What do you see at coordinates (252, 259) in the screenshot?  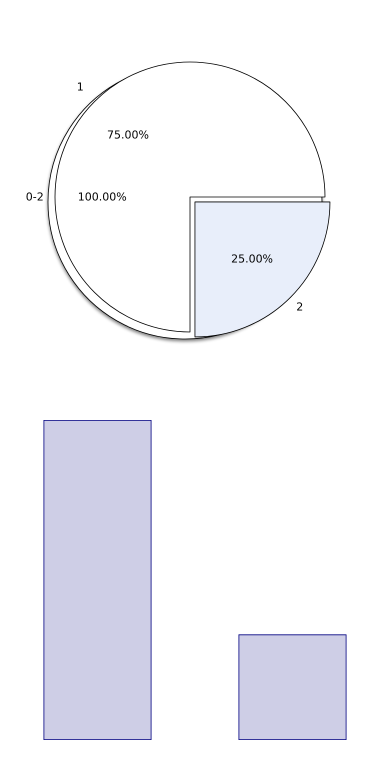 I see `data-label: 25.00%` at bounding box center [252, 259].